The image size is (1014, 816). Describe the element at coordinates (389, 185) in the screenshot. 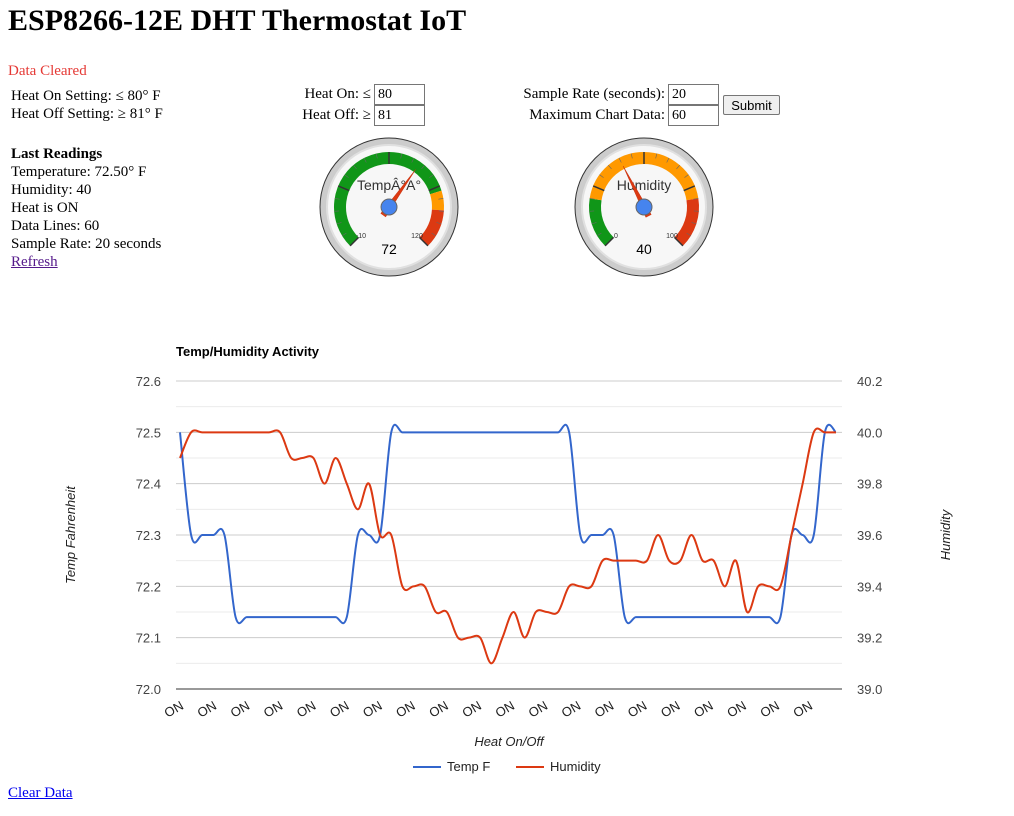

I see `gauge-label: TempÂ°A°` at that location.